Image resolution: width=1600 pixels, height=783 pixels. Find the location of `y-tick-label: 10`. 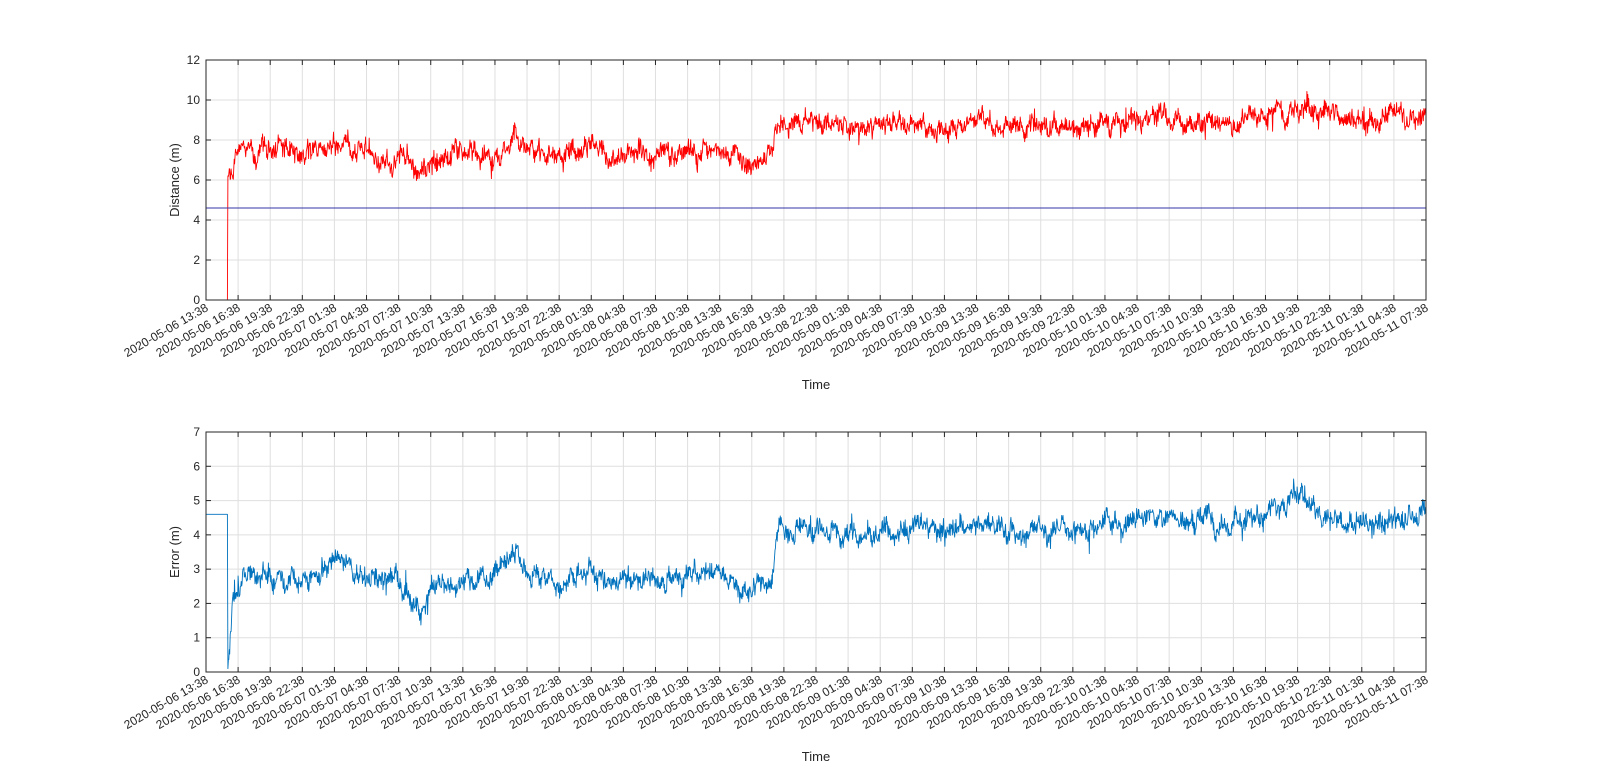

y-tick-label: 10 is located at coordinates (194, 100).